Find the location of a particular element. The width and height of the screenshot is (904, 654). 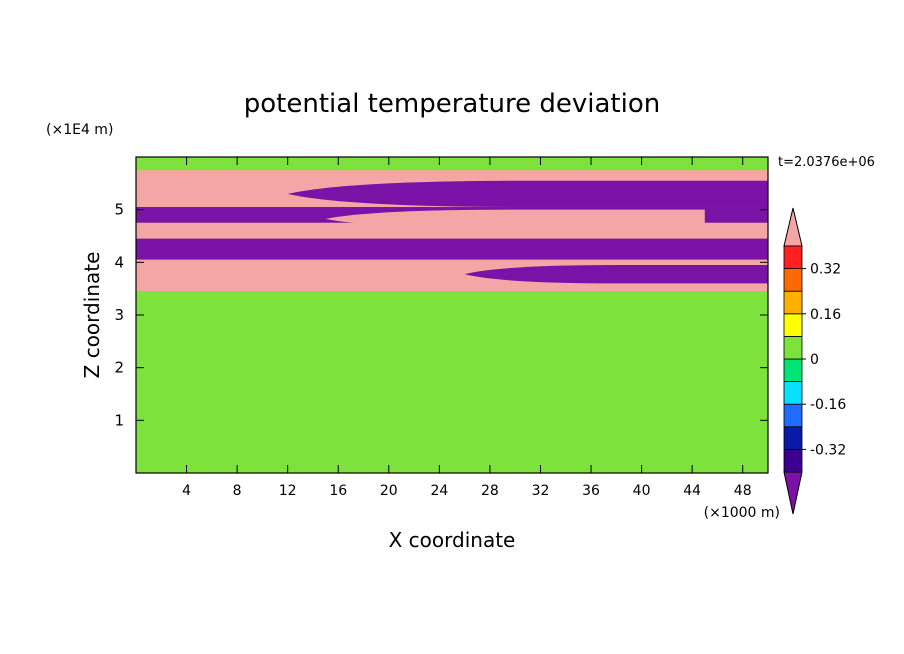

x-tick-label: 4 is located at coordinates (186, 491).